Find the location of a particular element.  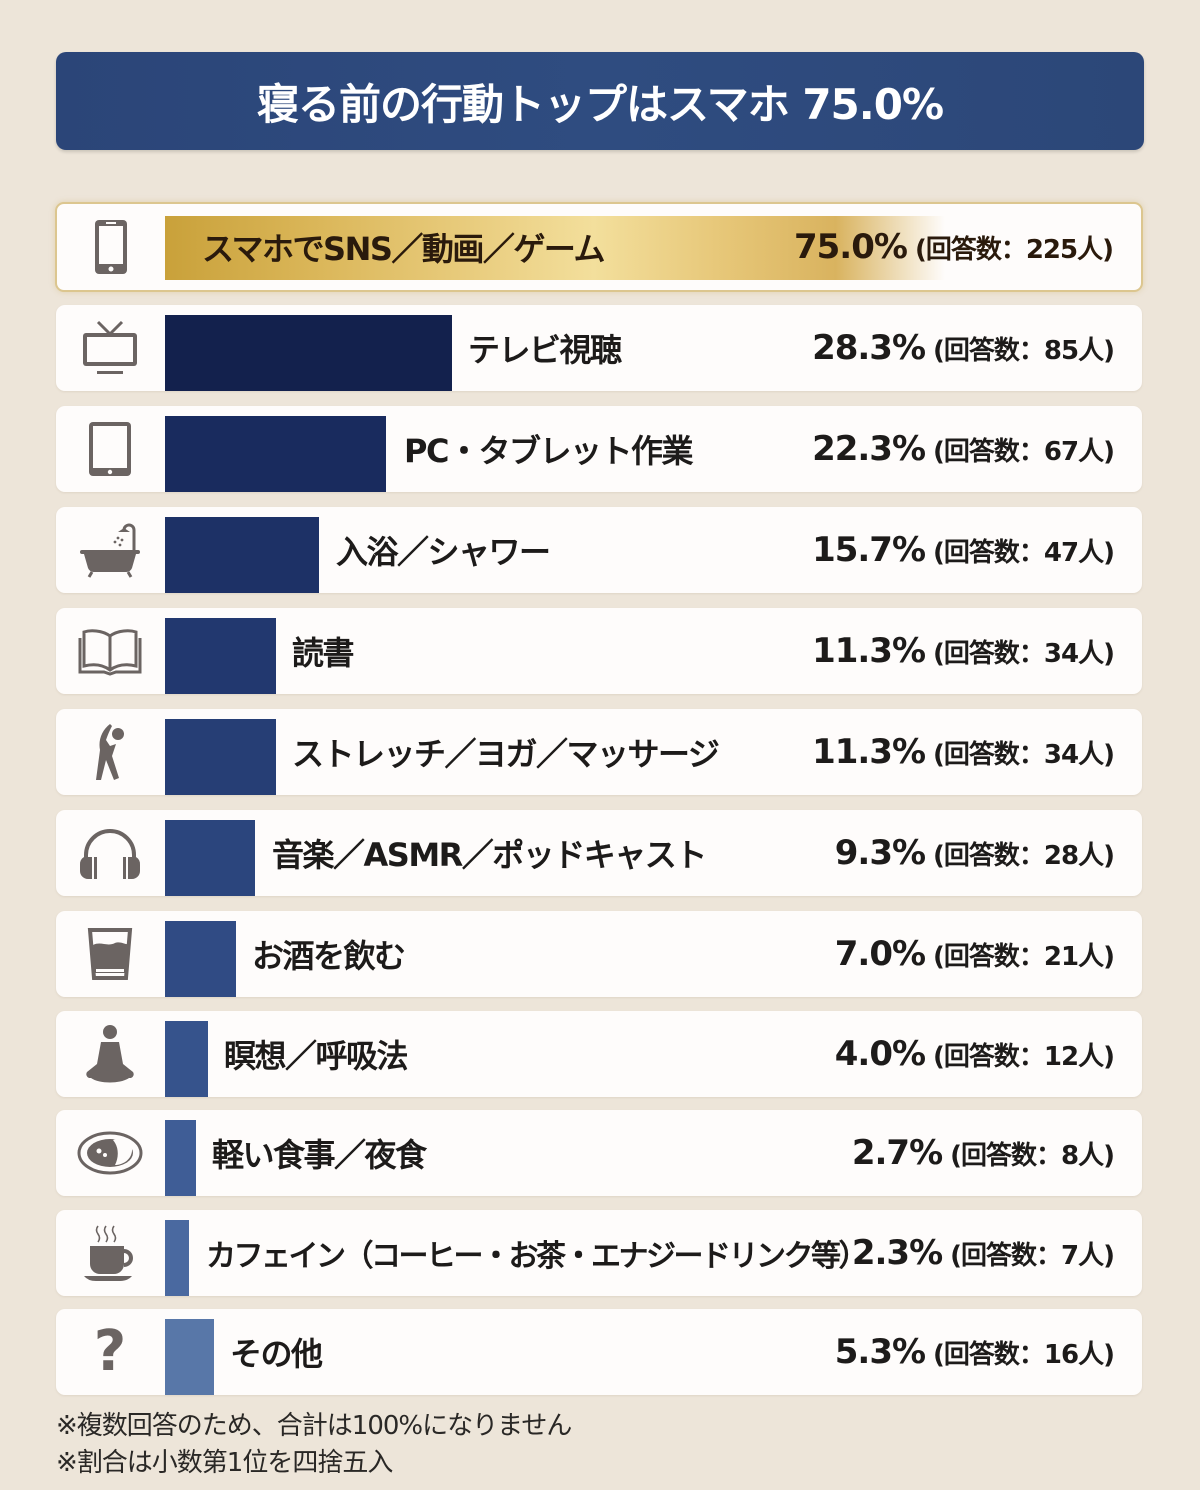

respondent-count: (回答数：85人) is located at coordinates (1024, 350).